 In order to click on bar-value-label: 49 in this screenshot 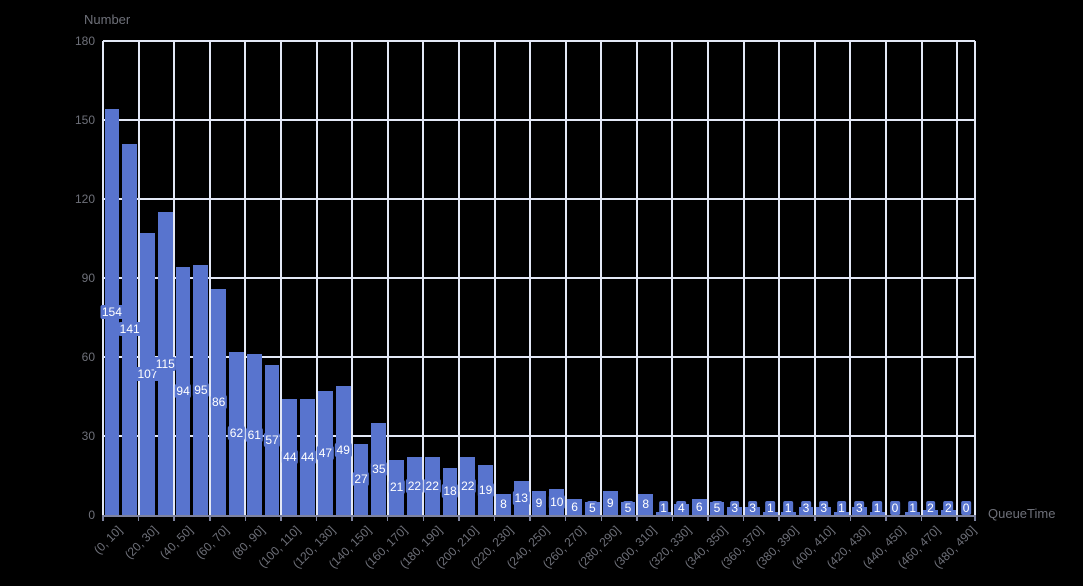, I will do `click(343, 450)`.